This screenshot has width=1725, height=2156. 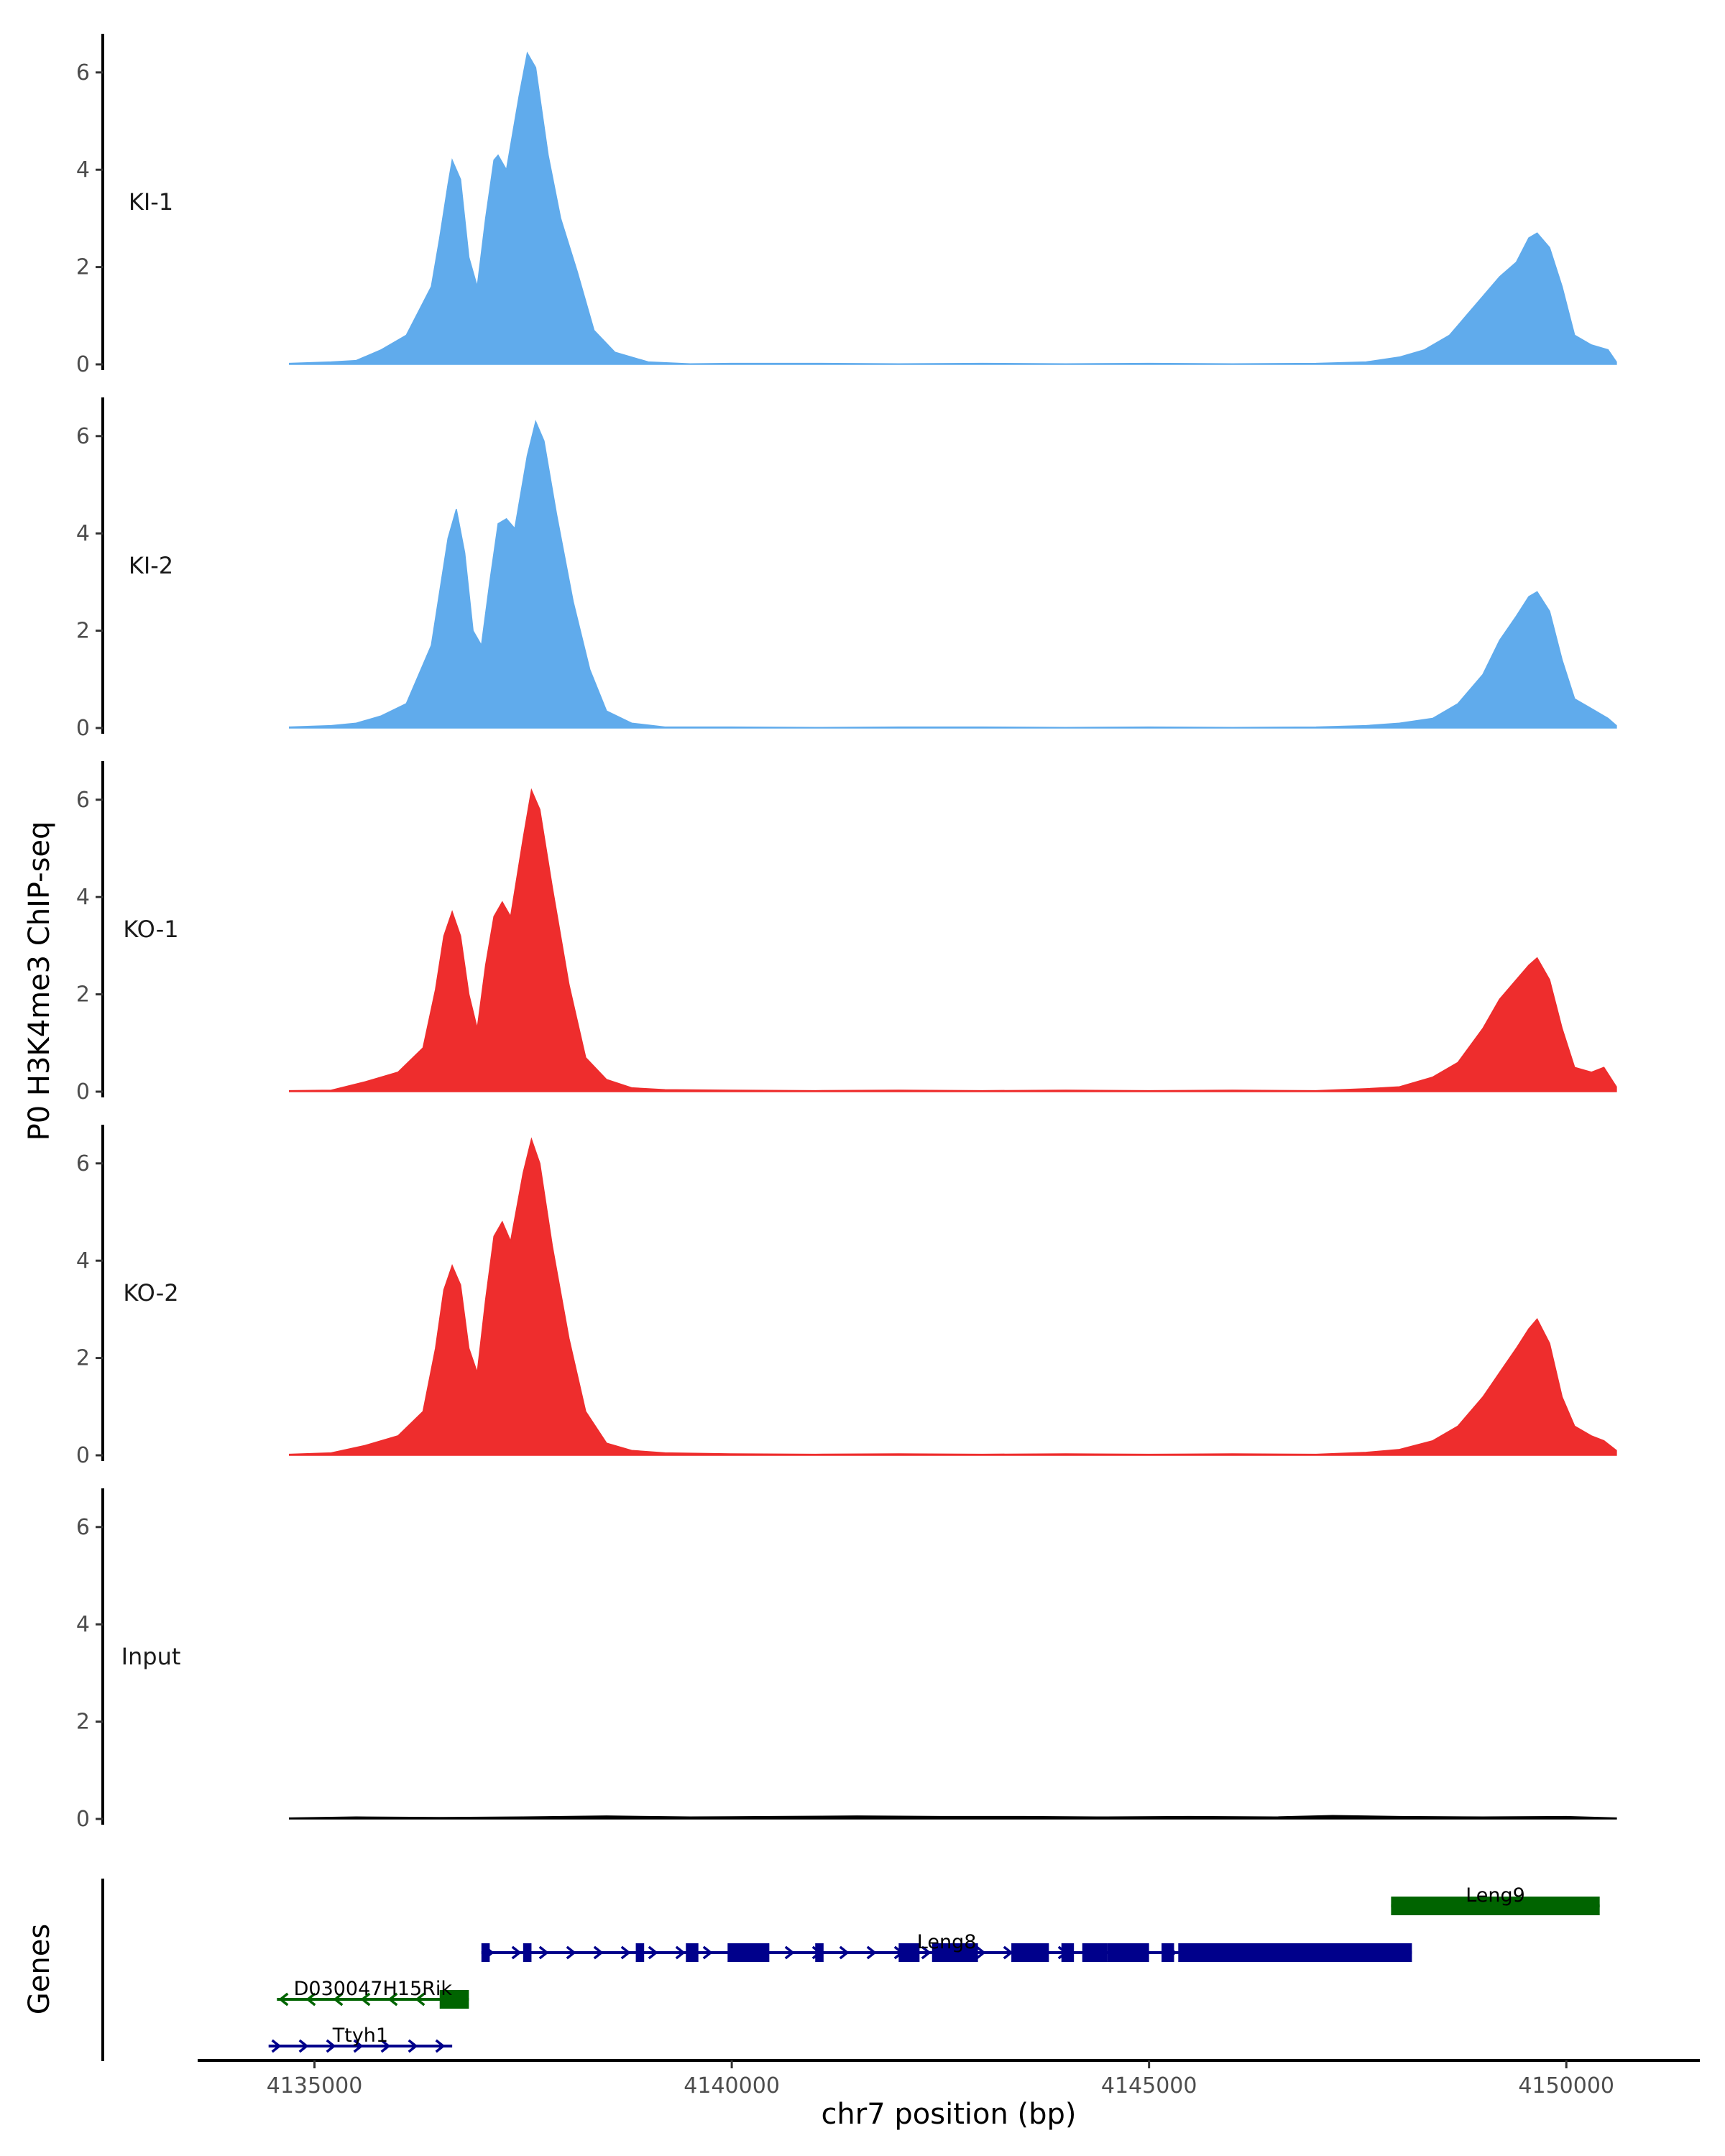 I want to click on gene-leng9: Leng9, so click(x=1495, y=1899).